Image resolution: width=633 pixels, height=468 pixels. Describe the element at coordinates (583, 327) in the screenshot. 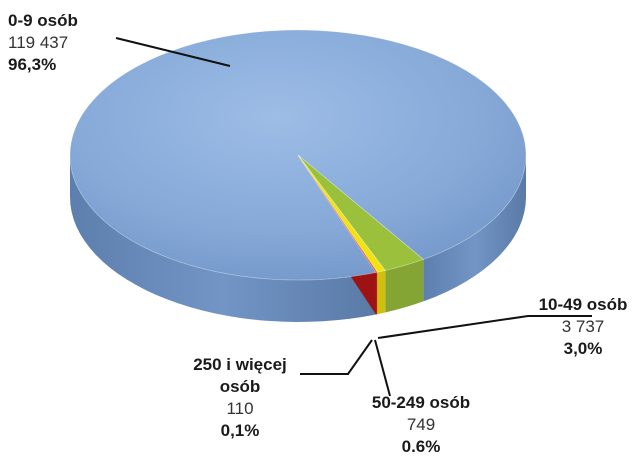

I see `slice-value: 3 737` at that location.